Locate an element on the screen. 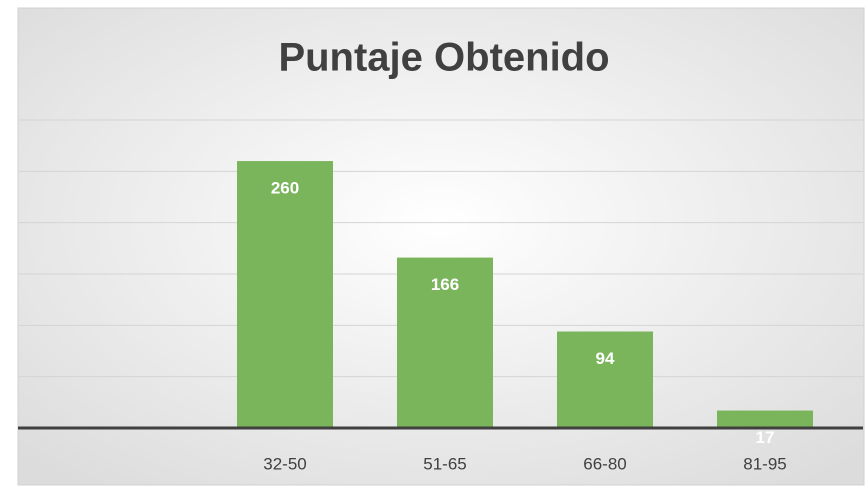 The image size is (865, 486). data-label: 166 is located at coordinates (445, 284).